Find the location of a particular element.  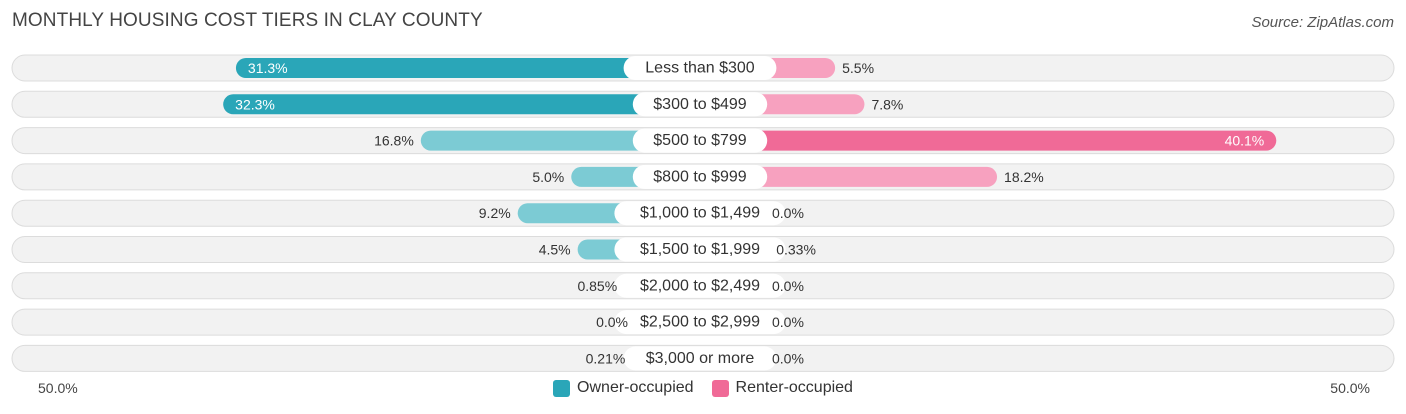

value-label-renter: 0.33% is located at coordinates (796, 250).